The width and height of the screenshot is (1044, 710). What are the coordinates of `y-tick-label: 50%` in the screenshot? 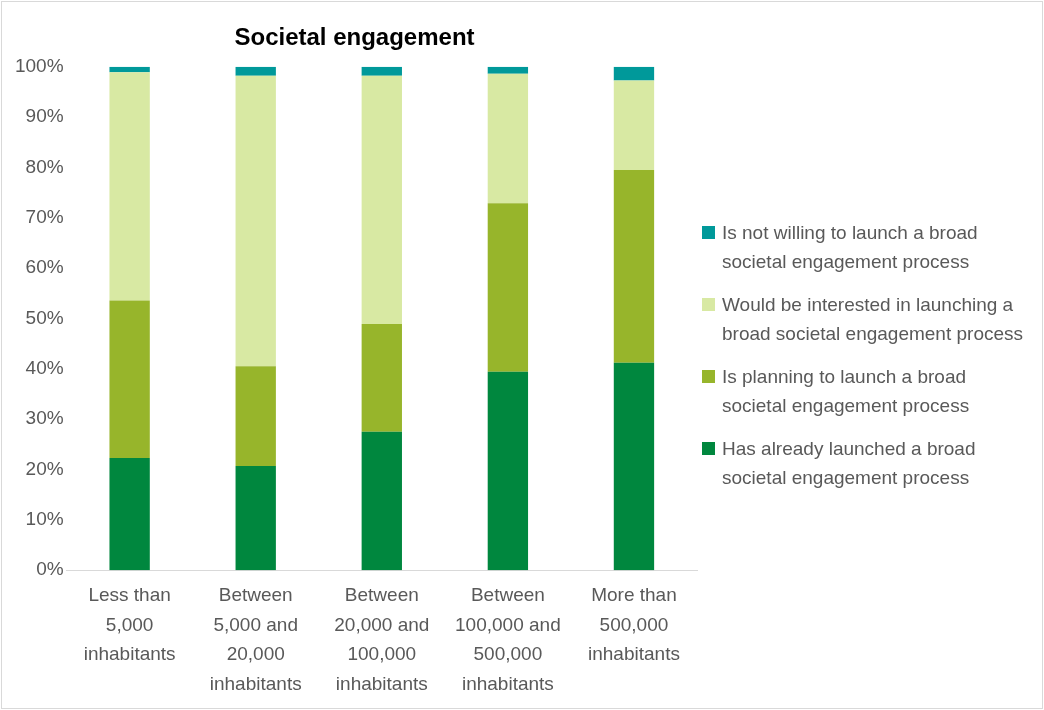 It's located at (44, 317).